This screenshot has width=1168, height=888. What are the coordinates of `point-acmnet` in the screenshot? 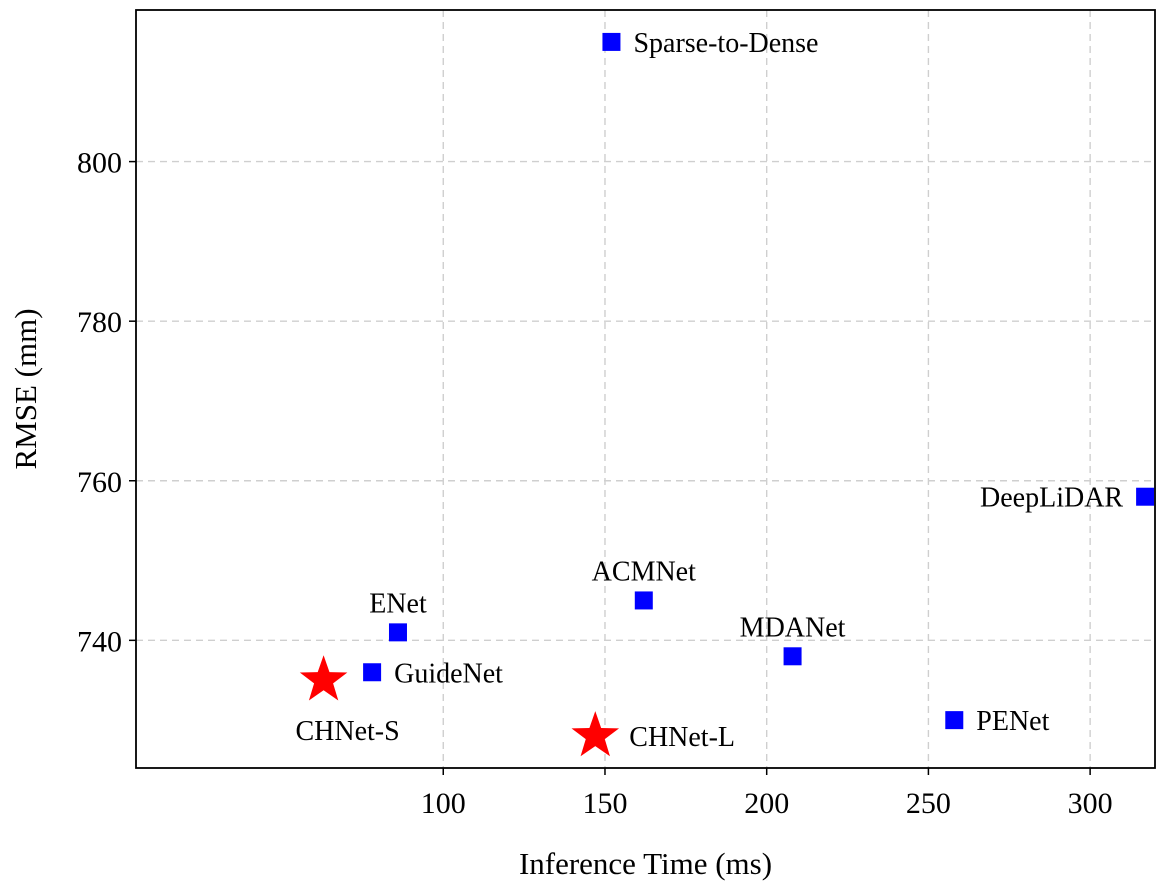 It's located at (643, 600).